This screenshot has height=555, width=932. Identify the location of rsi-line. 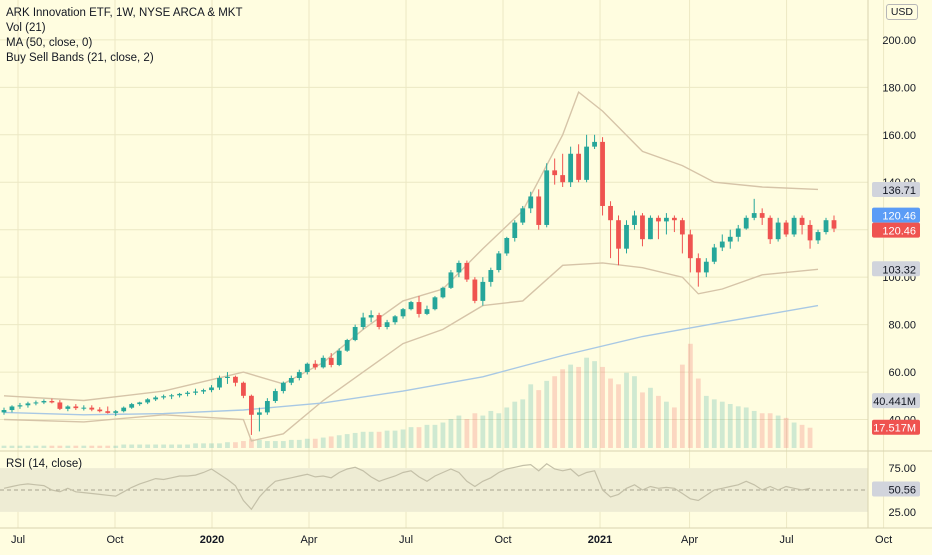
(407, 487).